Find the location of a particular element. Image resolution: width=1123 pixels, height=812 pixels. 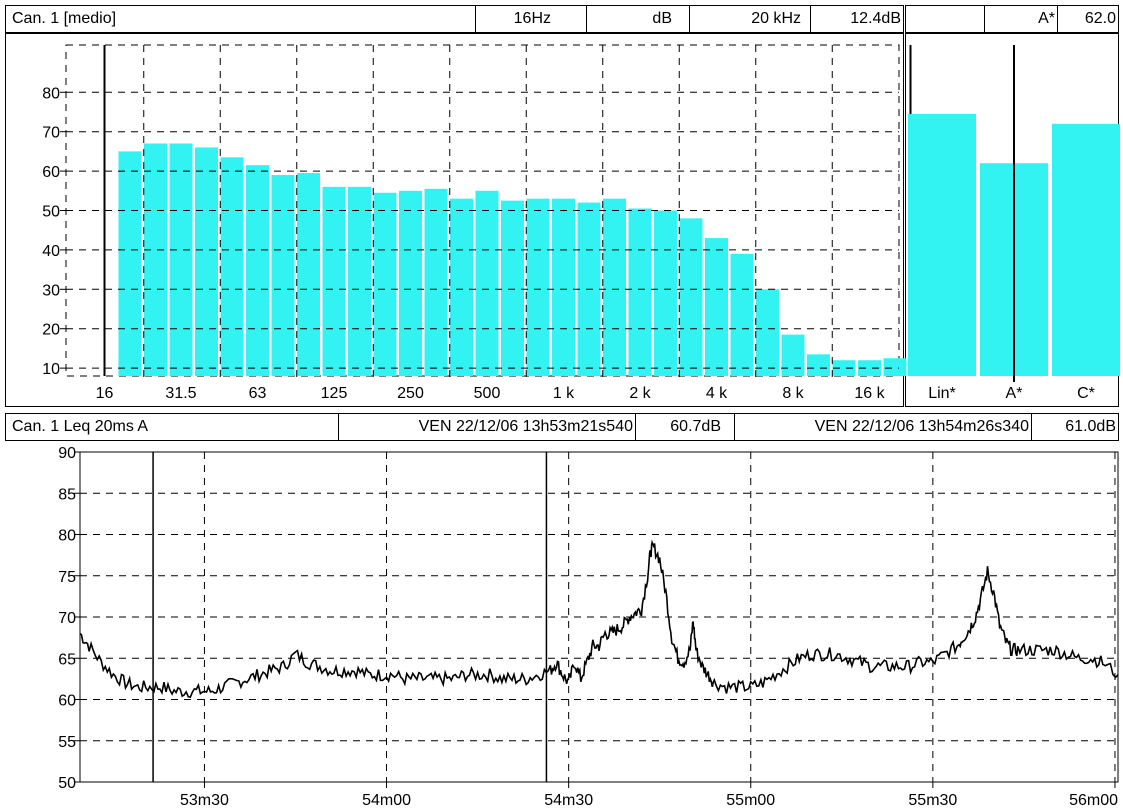

time-cursor2-level: 61.0 is located at coordinates (1081, 426).